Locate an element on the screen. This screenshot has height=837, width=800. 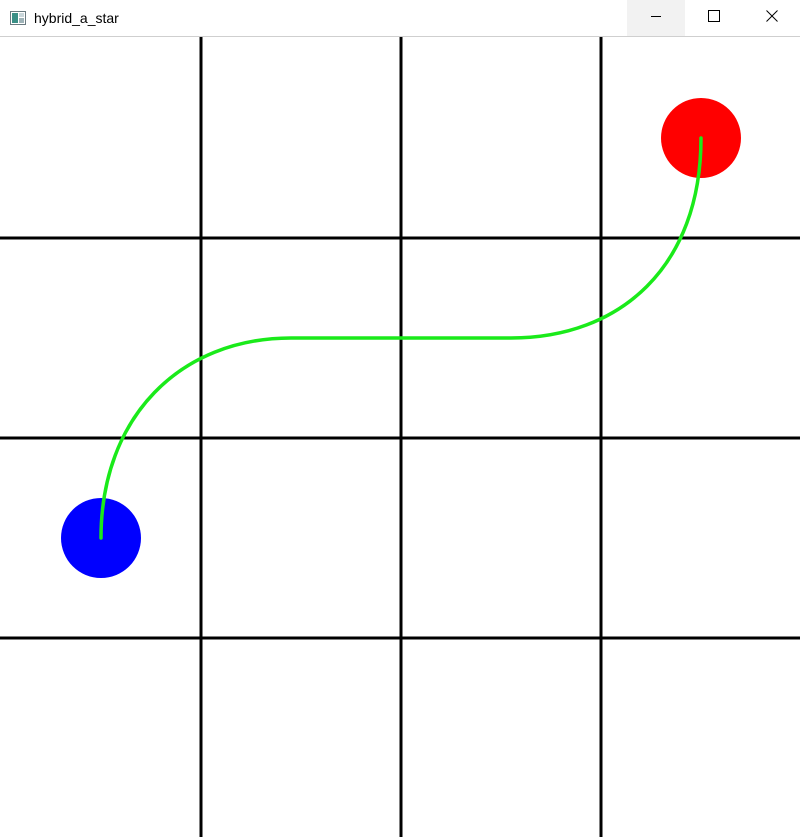
maximize-button is located at coordinates (714, 18).